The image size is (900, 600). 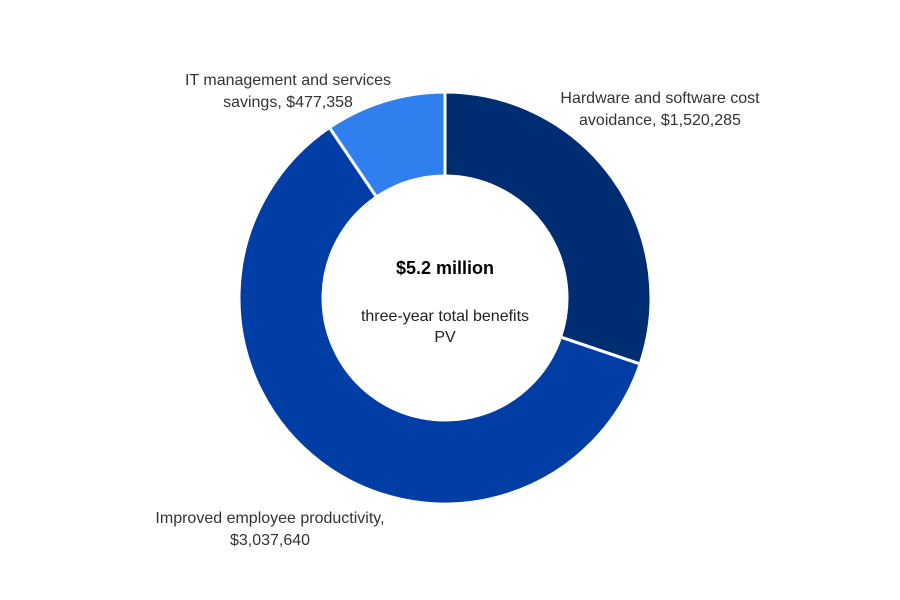 What do you see at coordinates (445, 337) in the screenshot?
I see `center-caption-line: PV` at bounding box center [445, 337].